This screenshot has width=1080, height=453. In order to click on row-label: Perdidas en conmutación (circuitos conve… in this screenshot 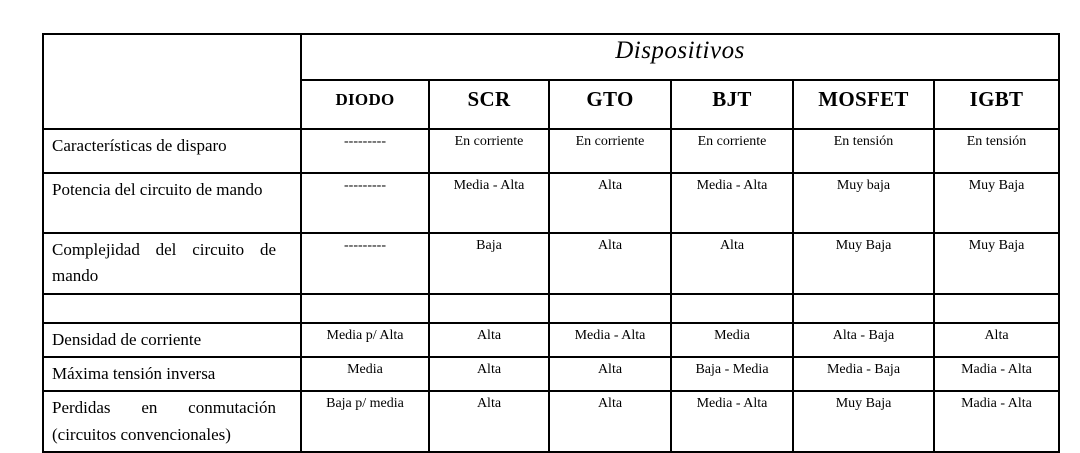, I will do `click(172, 421)`.